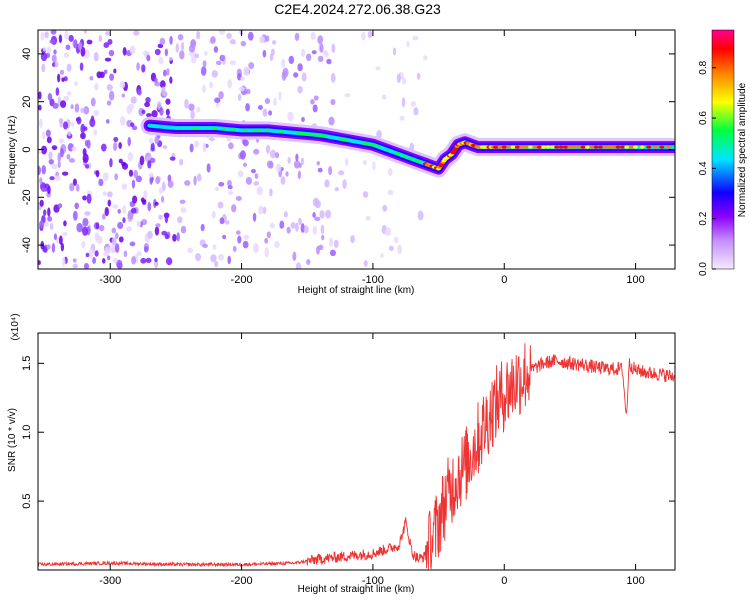 Image resolution: width=750 pixels, height=600 pixels. What do you see at coordinates (373, 581) in the screenshot?
I see `snr-x-tick-label: -100` at bounding box center [373, 581].